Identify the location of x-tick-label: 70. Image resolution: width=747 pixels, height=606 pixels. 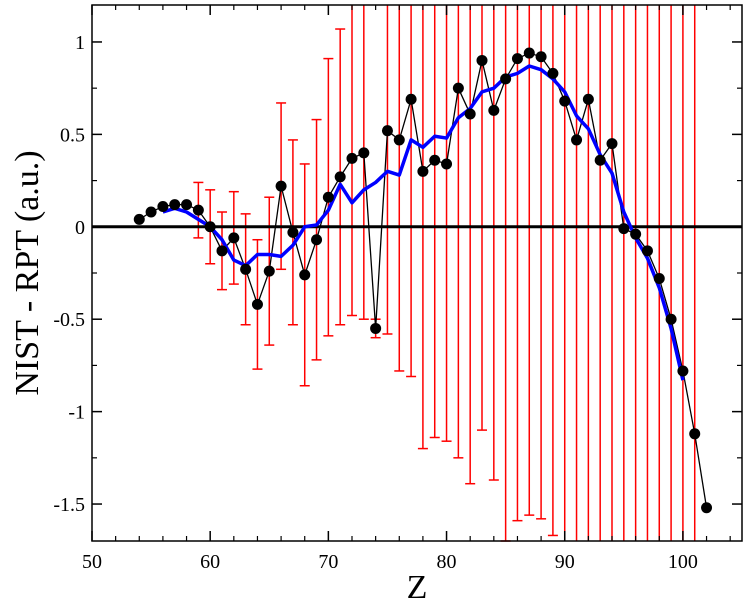
(328, 562).